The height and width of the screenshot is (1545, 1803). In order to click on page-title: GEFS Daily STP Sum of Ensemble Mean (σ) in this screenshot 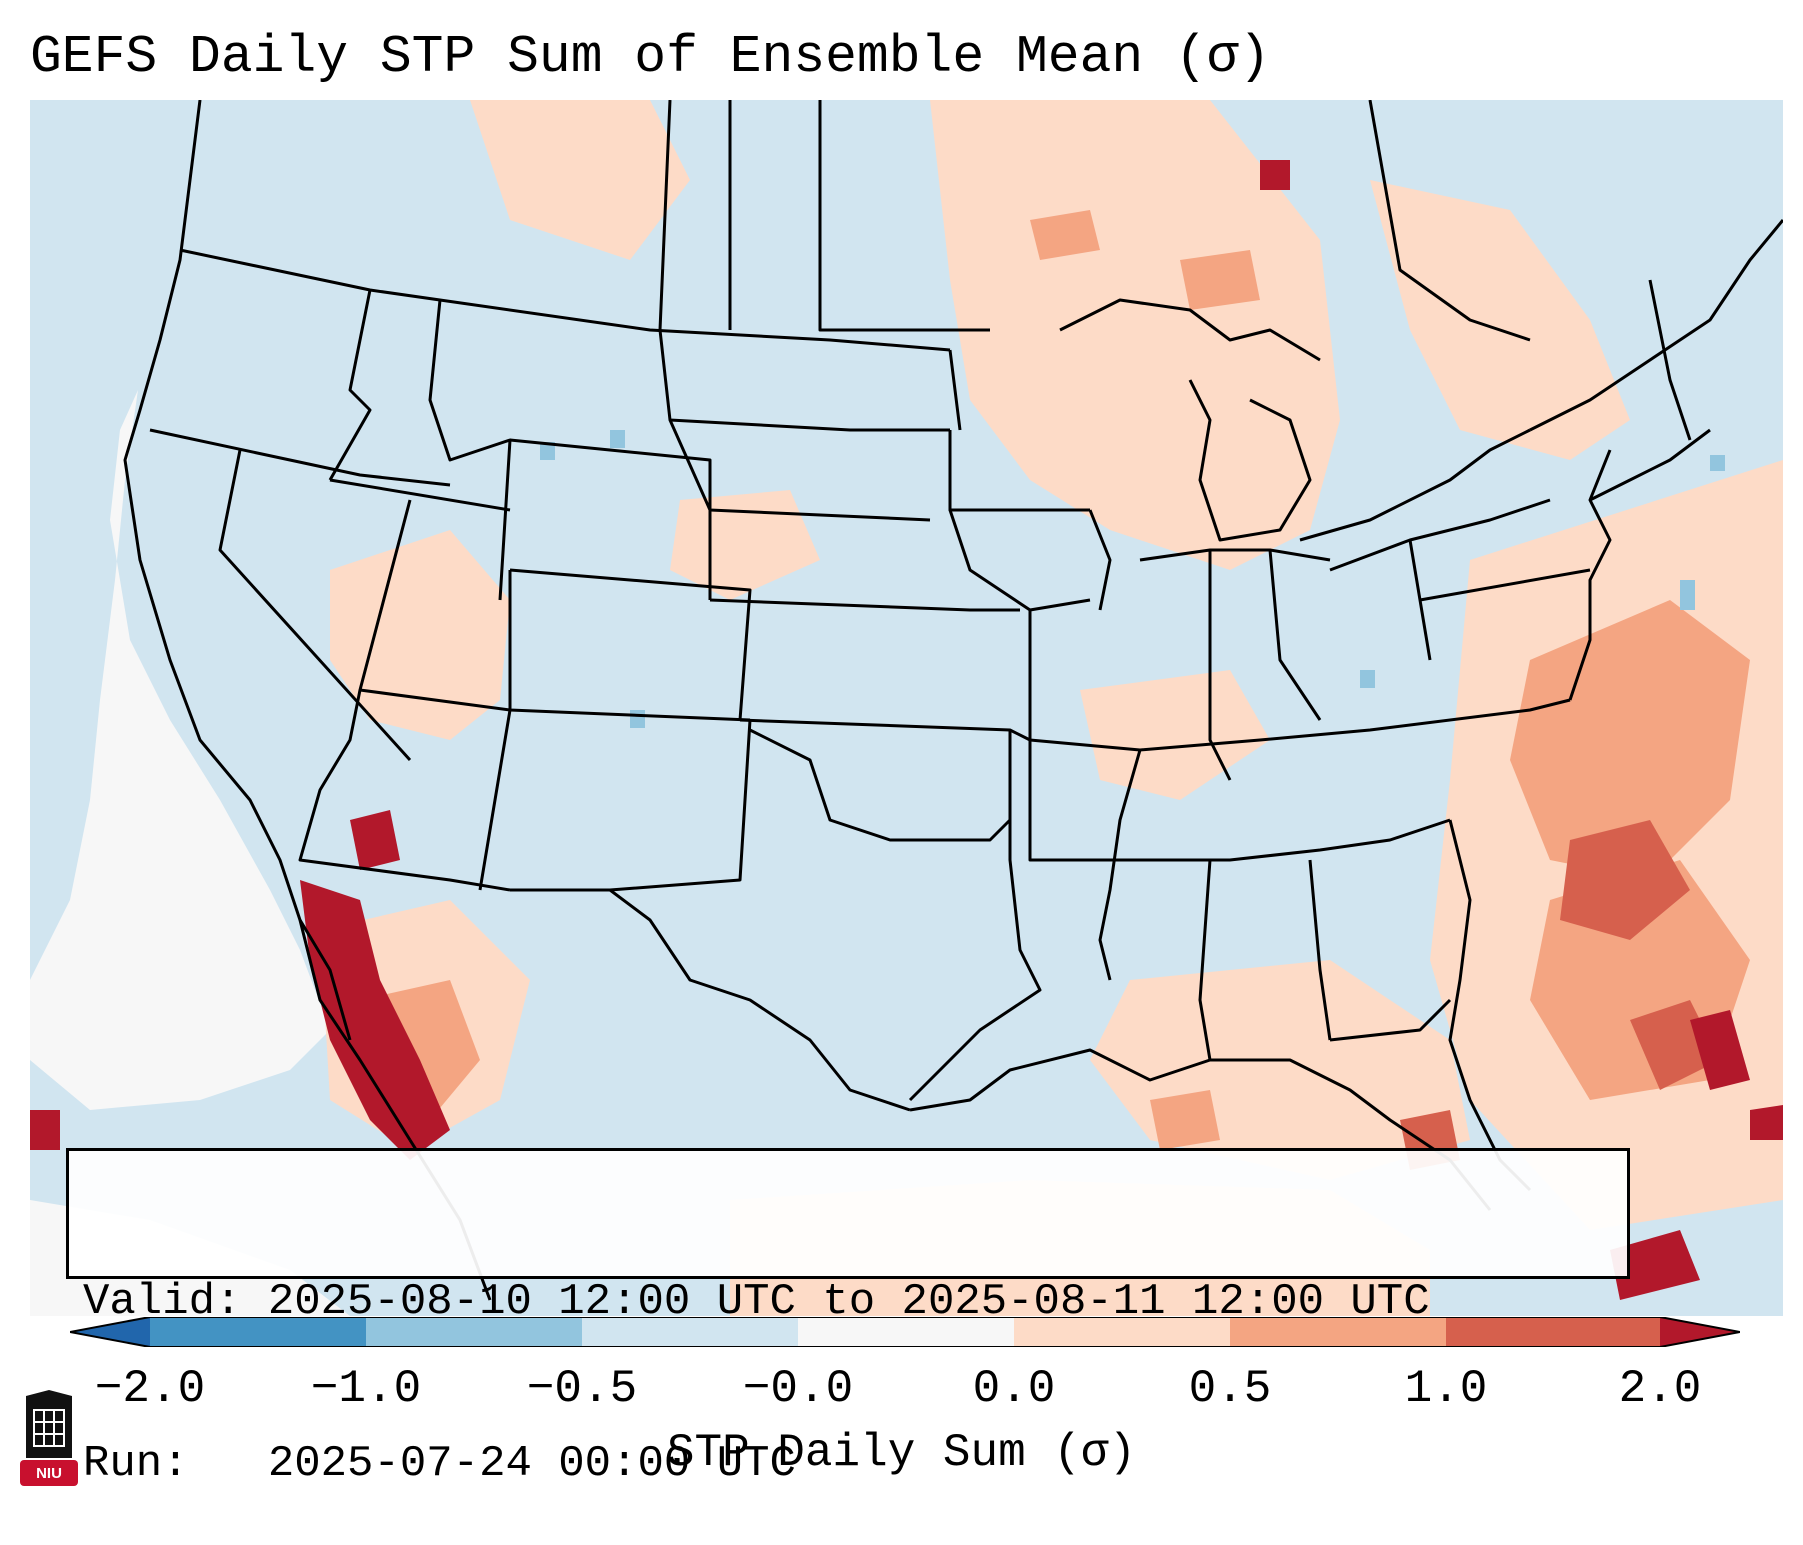, I will do `click(650, 57)`.